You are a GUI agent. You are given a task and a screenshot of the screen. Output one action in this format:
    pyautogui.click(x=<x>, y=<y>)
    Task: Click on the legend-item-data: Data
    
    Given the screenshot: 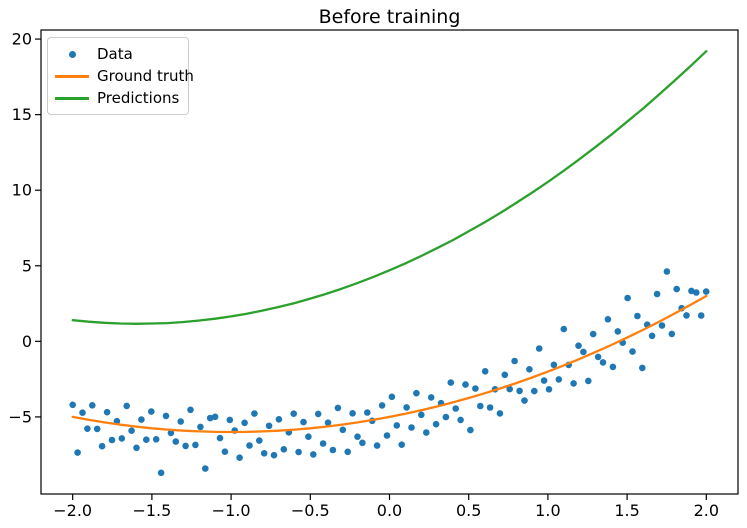 What is the action you would take?
    pyautogui.click(x=121, y=54)
    